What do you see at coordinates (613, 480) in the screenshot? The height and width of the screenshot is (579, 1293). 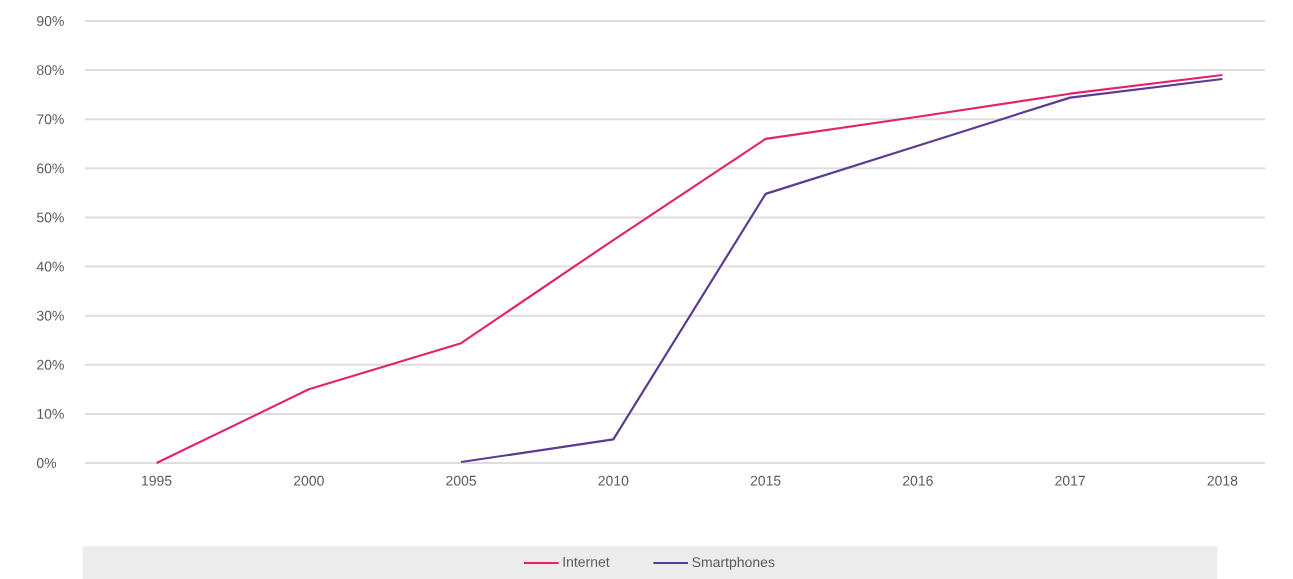 I see `x-tick-label: 2010` at bounding box center [613, 480].